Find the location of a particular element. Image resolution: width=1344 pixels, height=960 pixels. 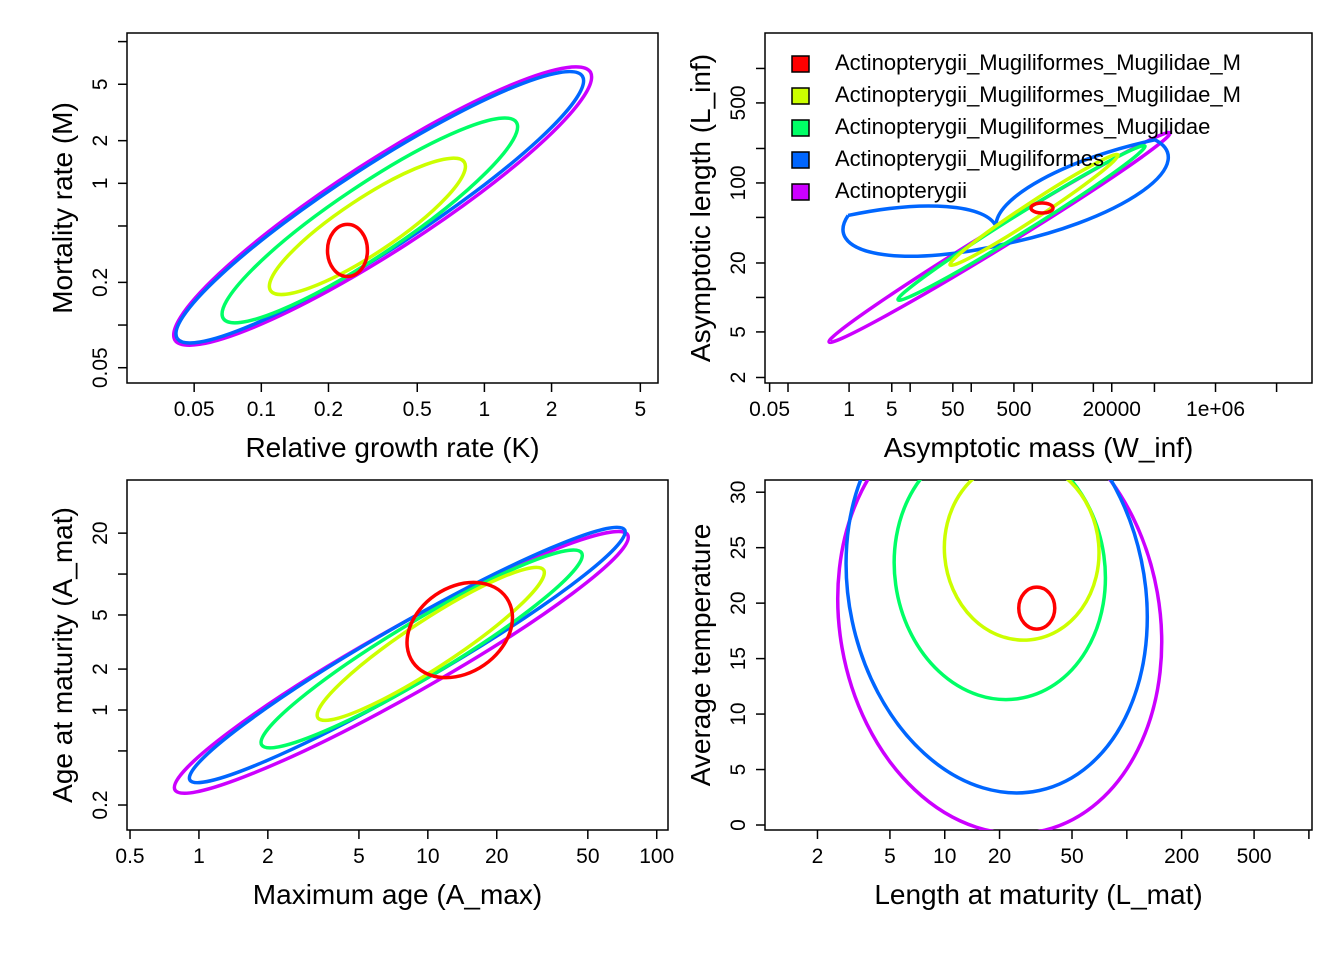

y-tick-label: 0 is located at coordinates (738, 825).